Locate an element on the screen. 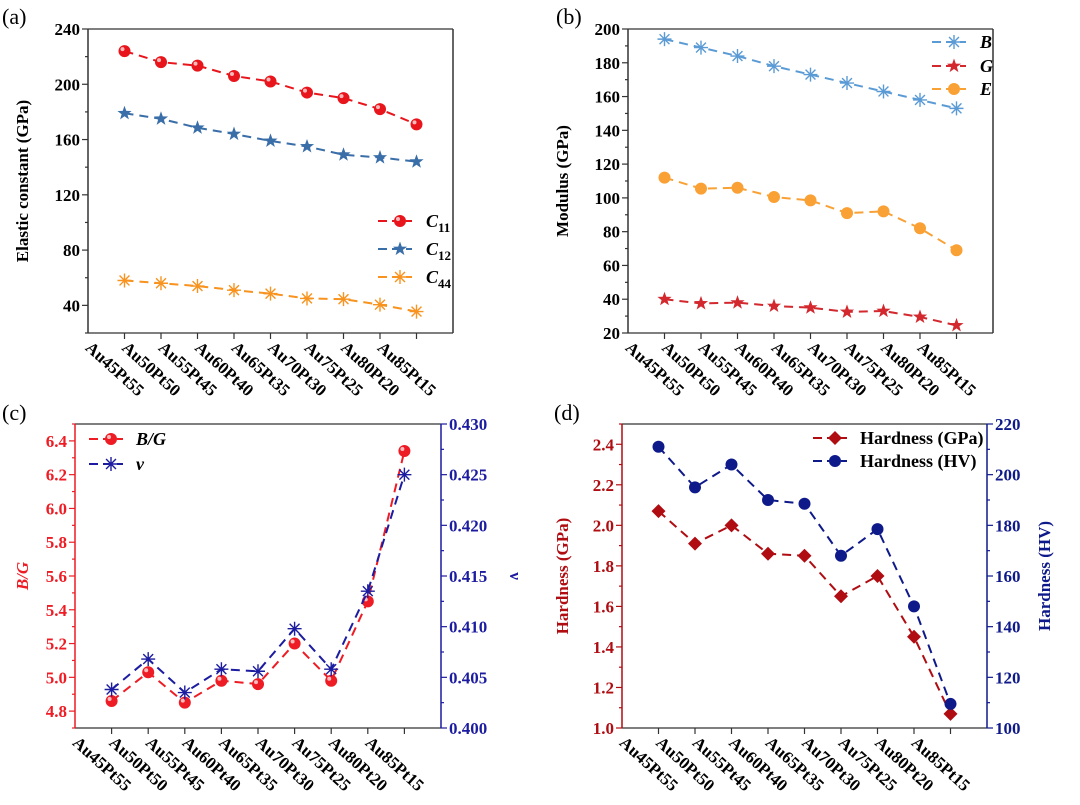  series-e is located at coordinates (810, 214).